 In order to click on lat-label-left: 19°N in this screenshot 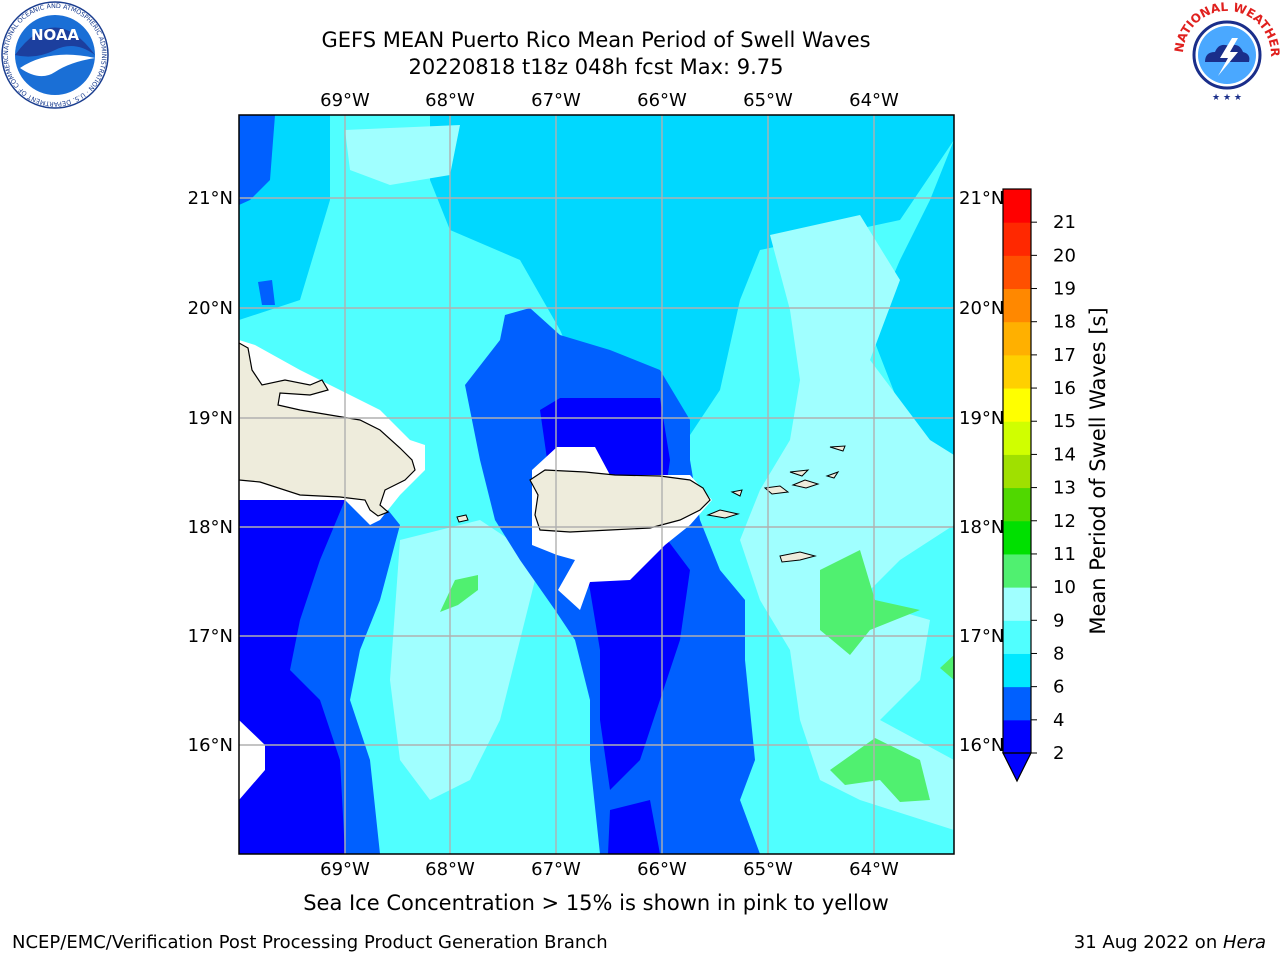, I will do `click(210, 418)`.